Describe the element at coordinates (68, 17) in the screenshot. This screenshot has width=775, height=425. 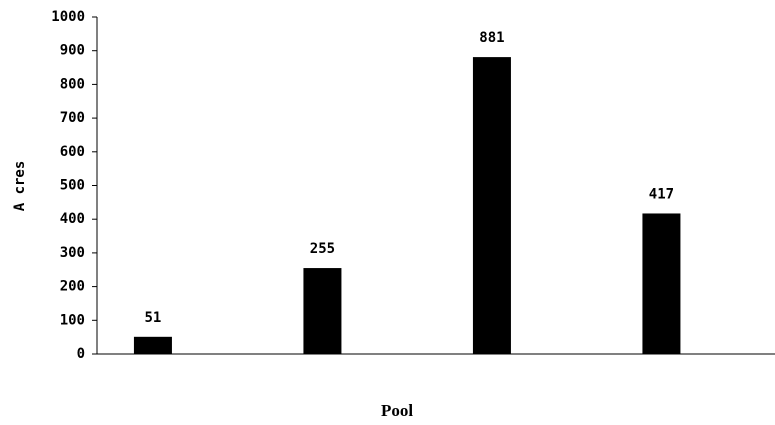
I see `y-tick-label: 1000` at that location.